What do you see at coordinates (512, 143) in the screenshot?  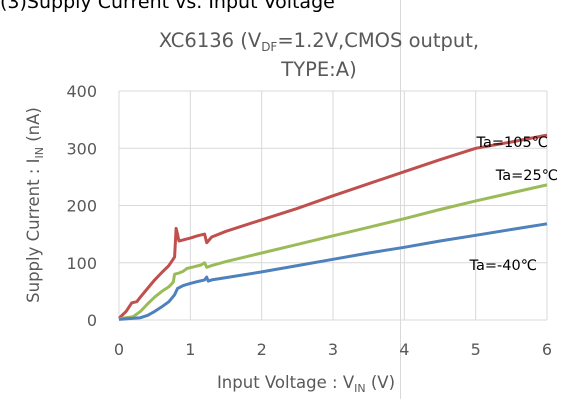 I see `series-label-0: Ta=105℃` at bounding box center [512, 143].